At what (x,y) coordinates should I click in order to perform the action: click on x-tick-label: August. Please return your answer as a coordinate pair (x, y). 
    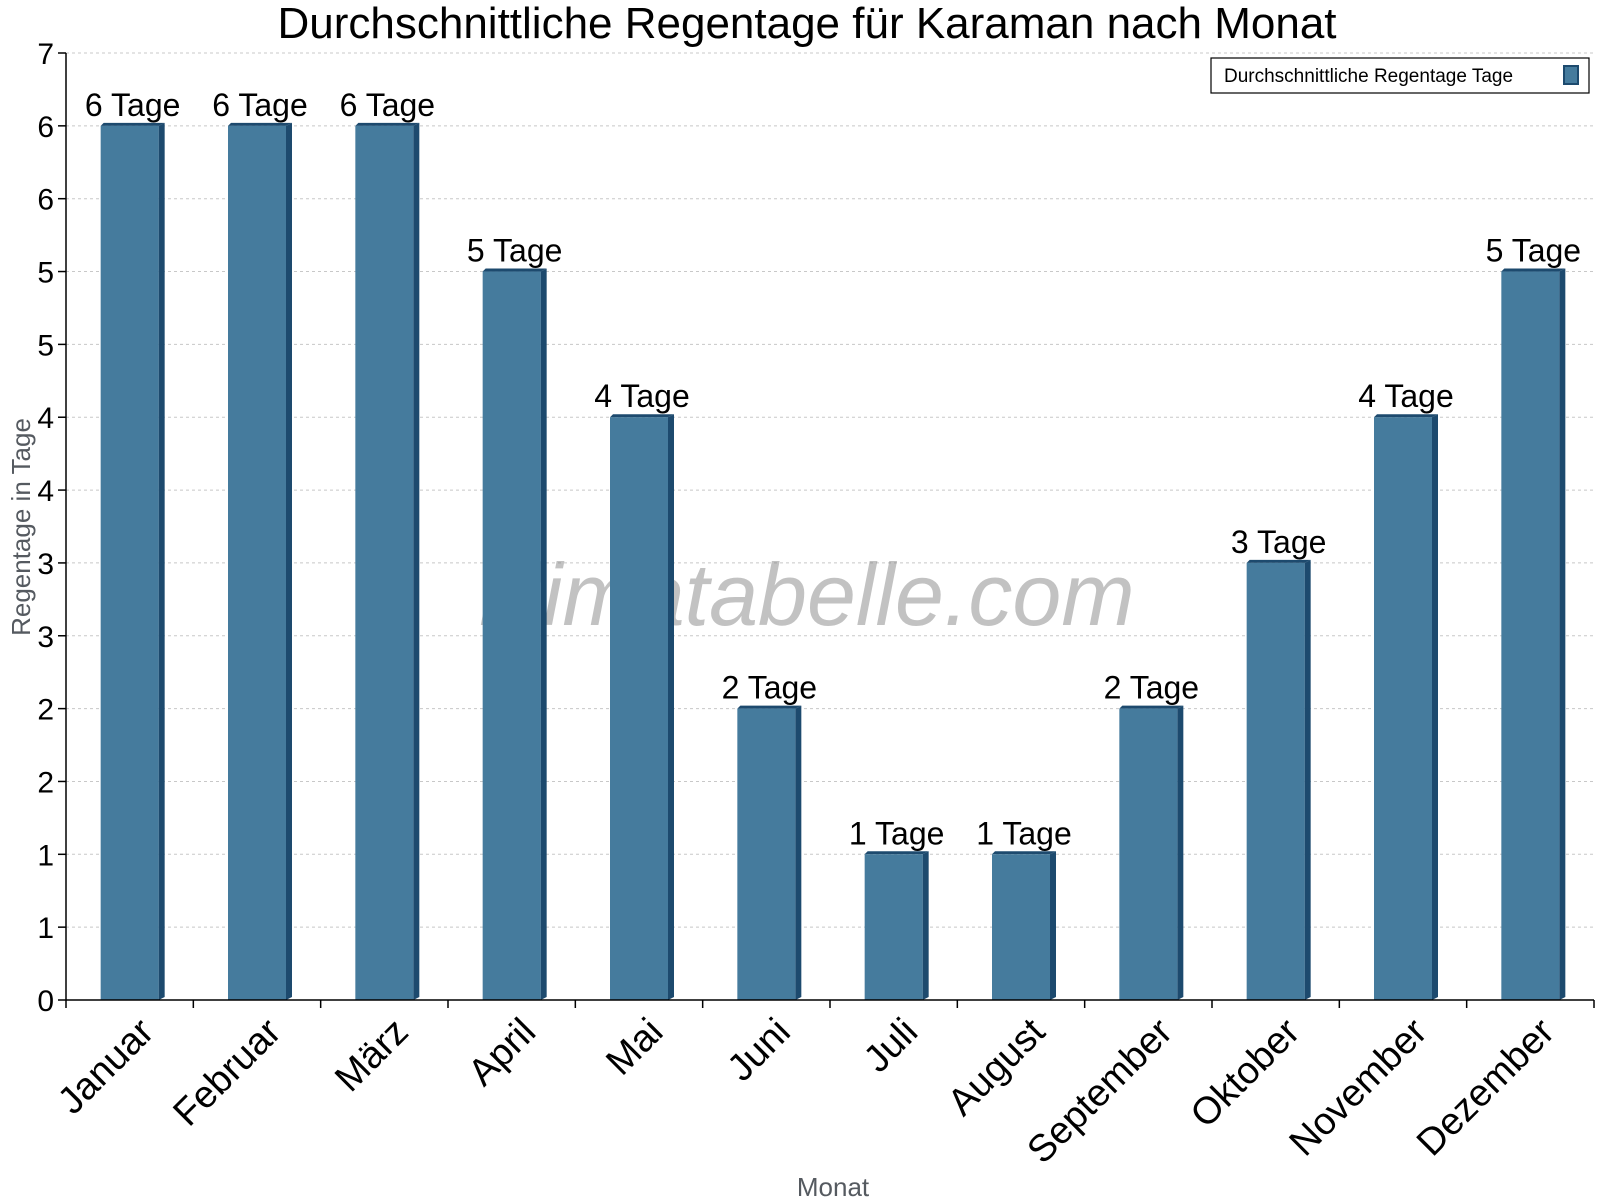
    Looking at the image, I should click on (997, 1067).